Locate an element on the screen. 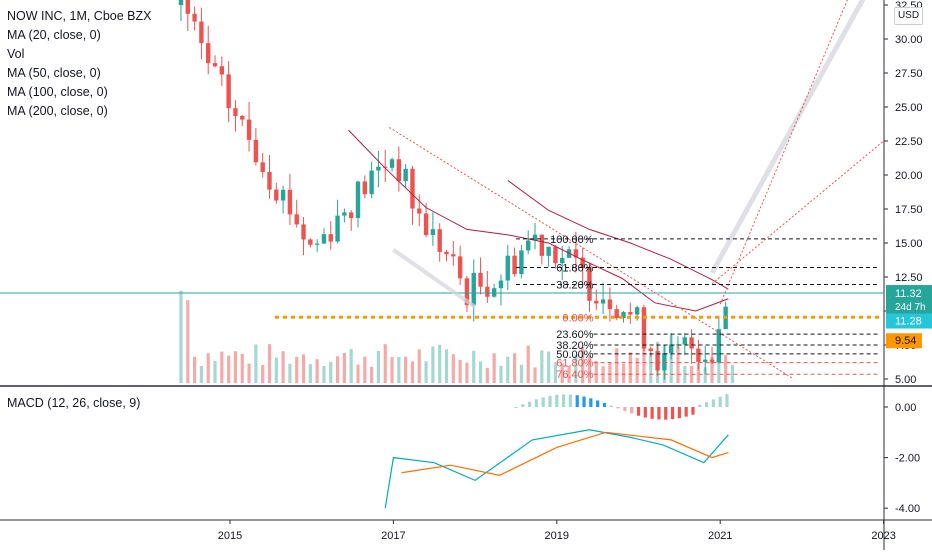 This screenshot has width=932, height=555. time-tick-label: 2015 is located at coordinates (230, 536).